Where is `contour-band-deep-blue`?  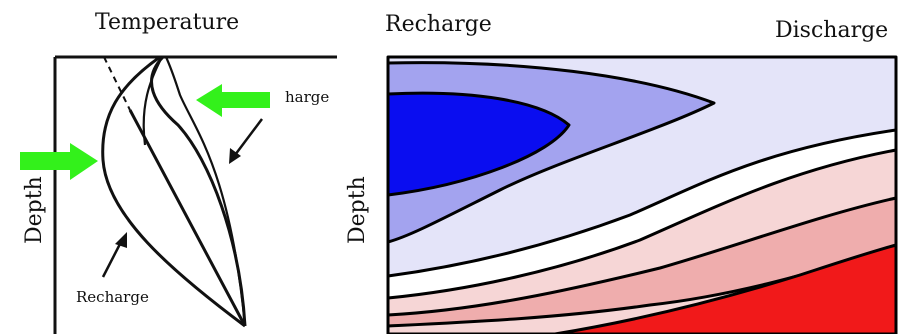
contour-band-deep-blue is located at coordinates (478, 144).